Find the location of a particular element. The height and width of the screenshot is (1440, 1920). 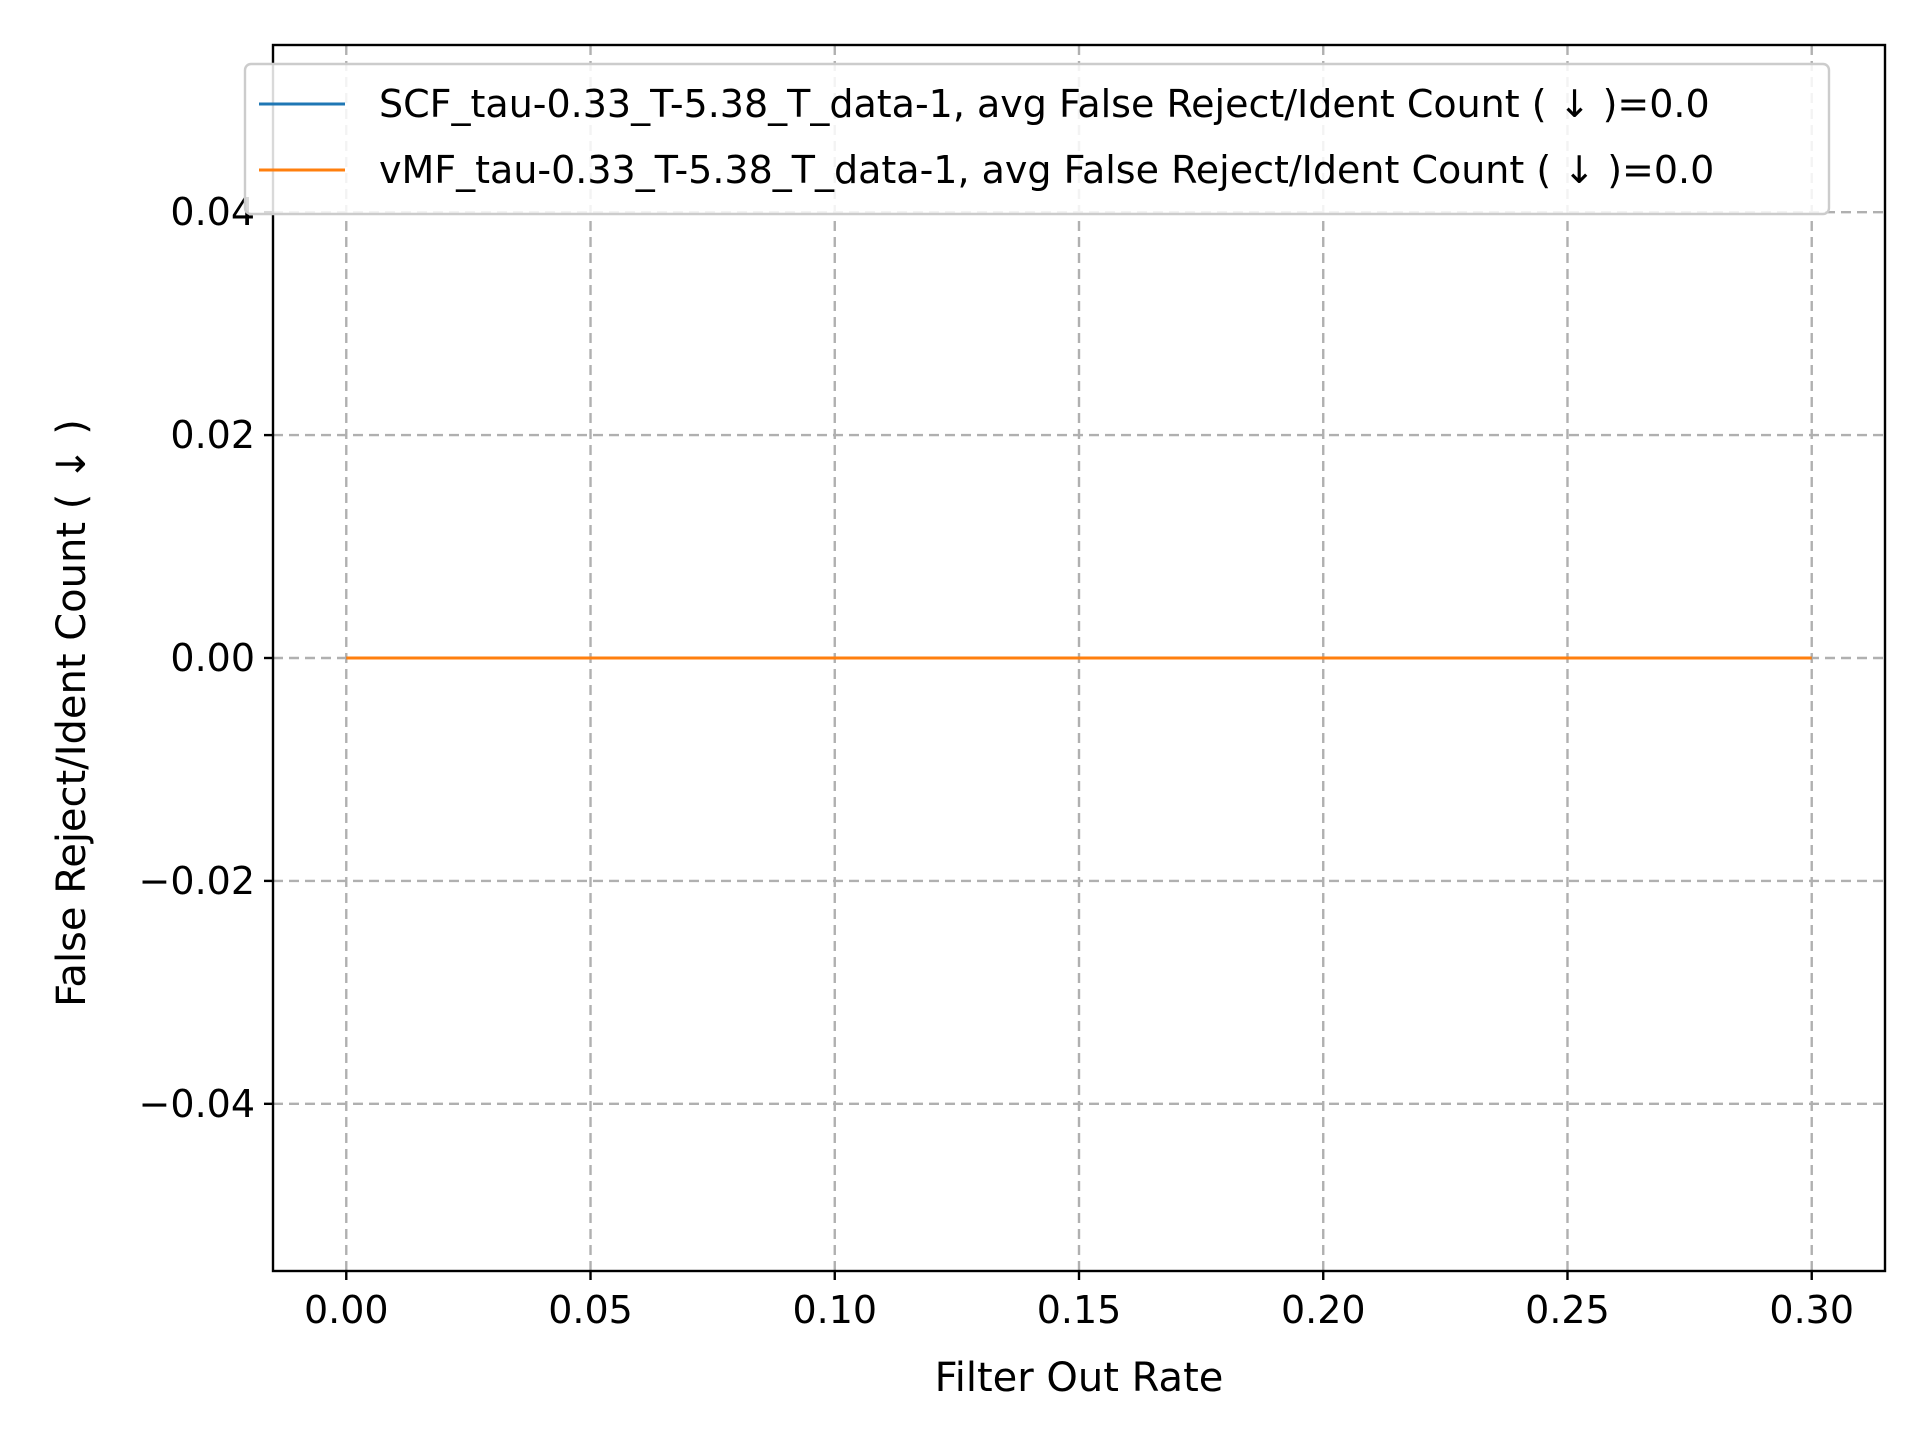

y-tick-label: −0.02 is located at coordinates (197, 881).